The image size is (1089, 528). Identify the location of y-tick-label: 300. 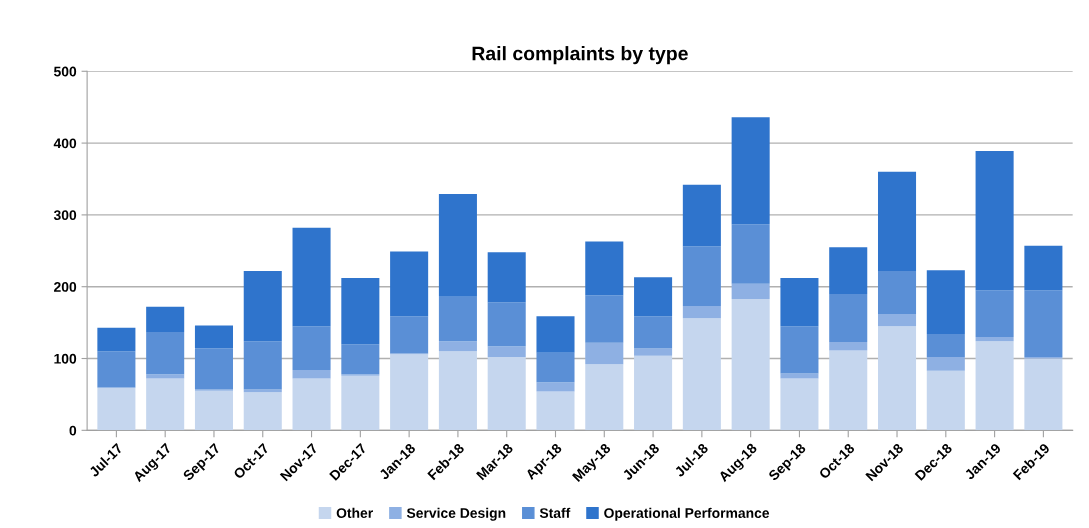
(65, 215).